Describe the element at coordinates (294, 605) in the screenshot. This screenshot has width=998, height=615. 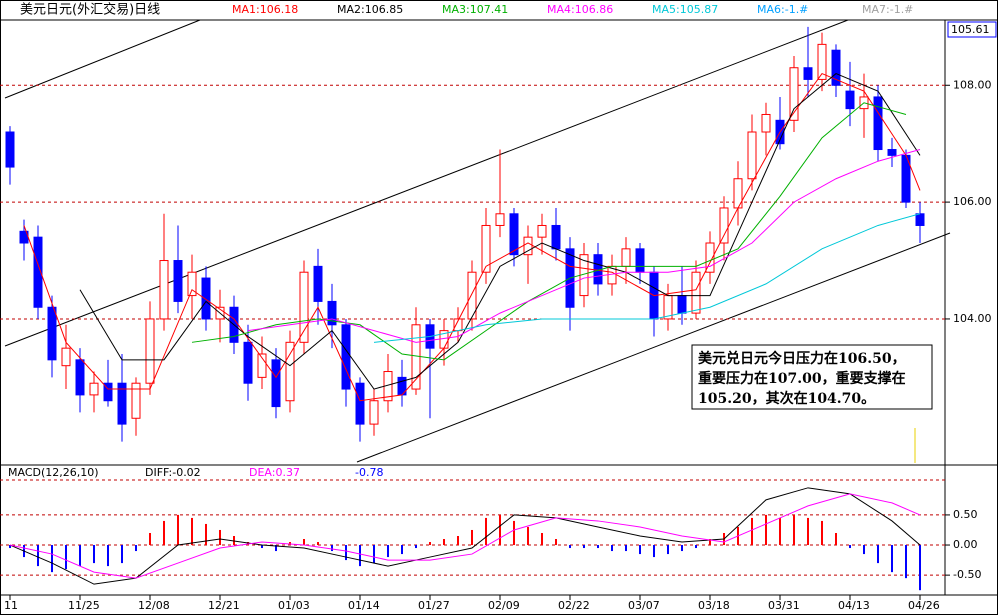
I see `x-tick-label: 01/03` at that location.